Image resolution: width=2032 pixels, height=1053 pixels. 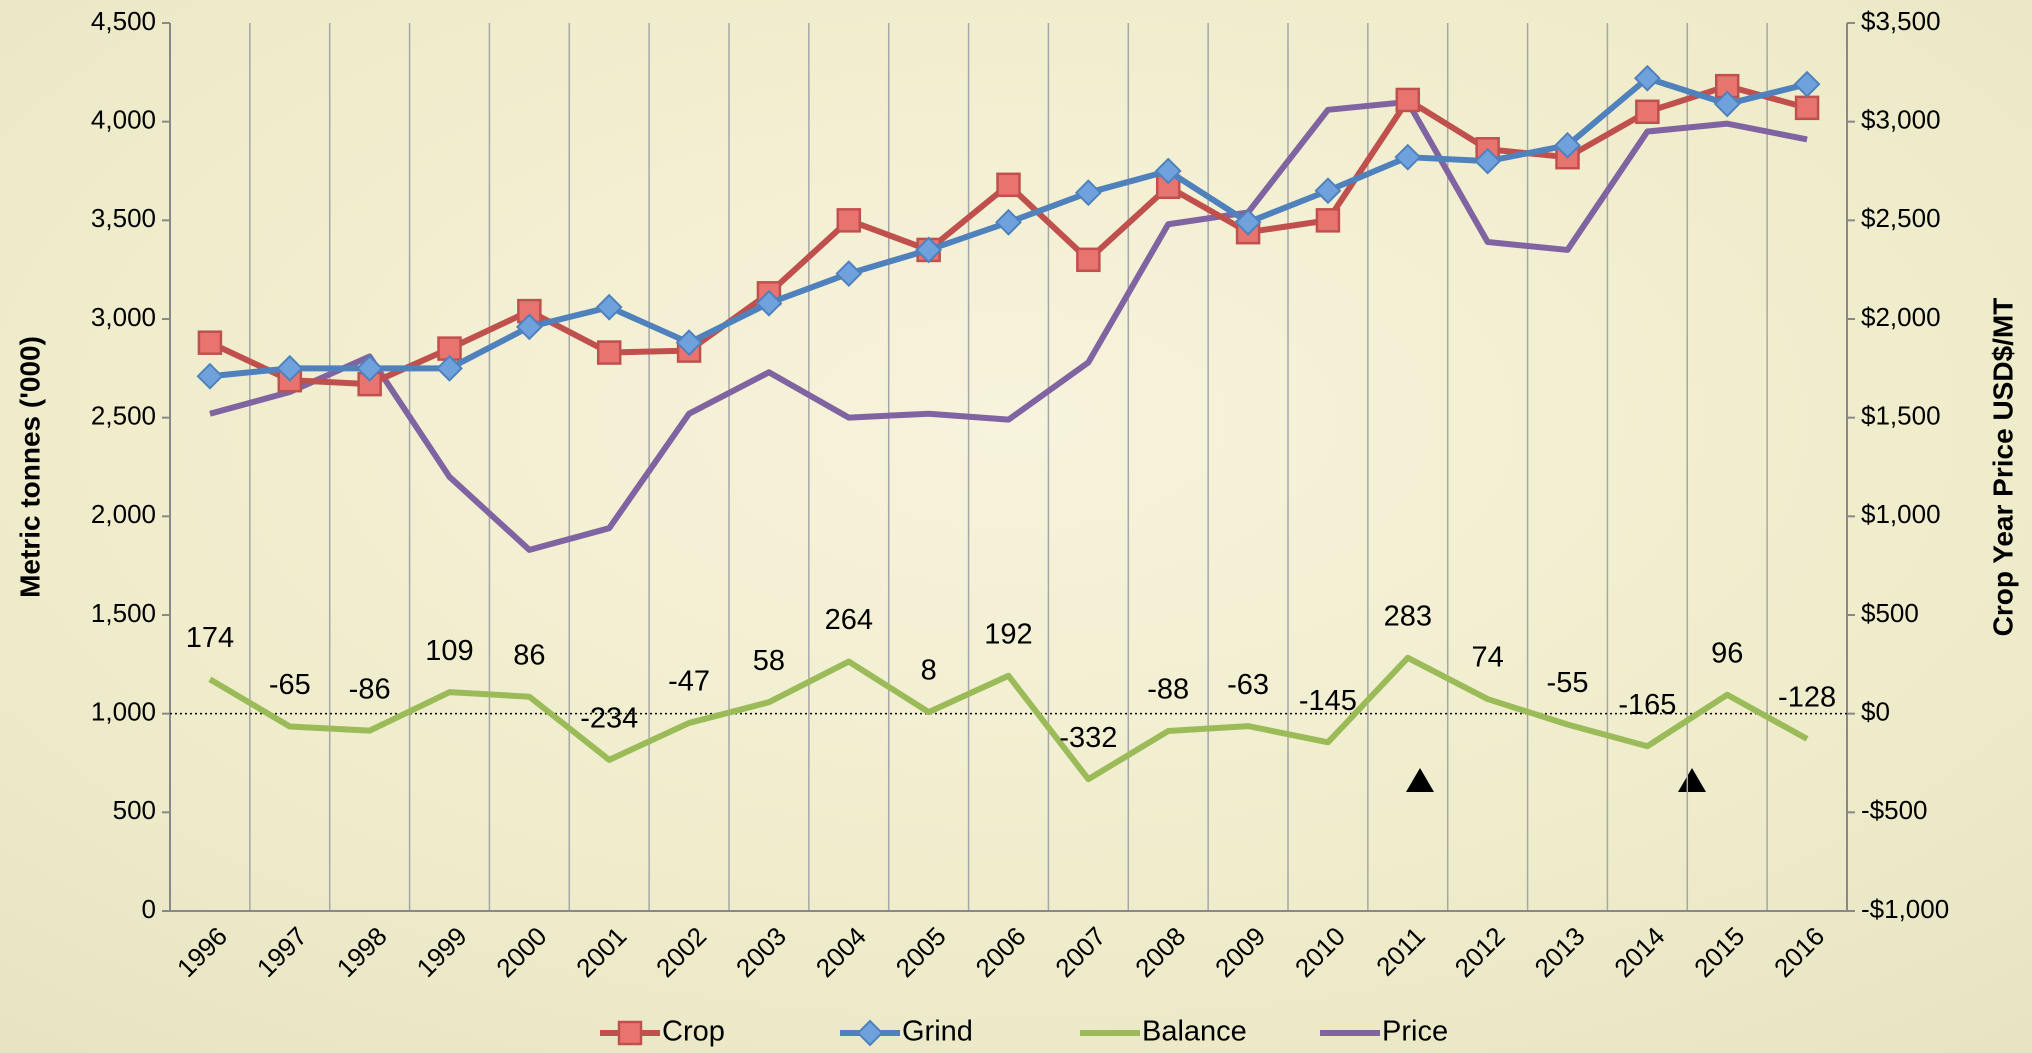 What do you see at coordinates (1415, 1032) in the screenshot?
I see `legend-label: Price` at bounding box center [1415, 1032].